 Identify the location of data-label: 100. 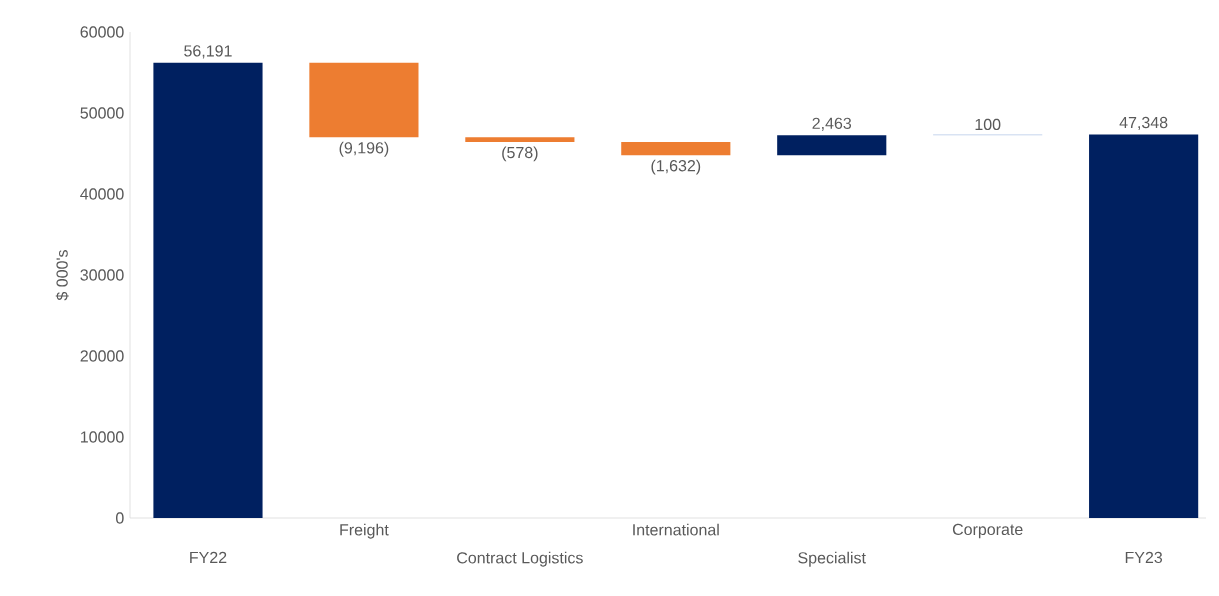
(988, 124).